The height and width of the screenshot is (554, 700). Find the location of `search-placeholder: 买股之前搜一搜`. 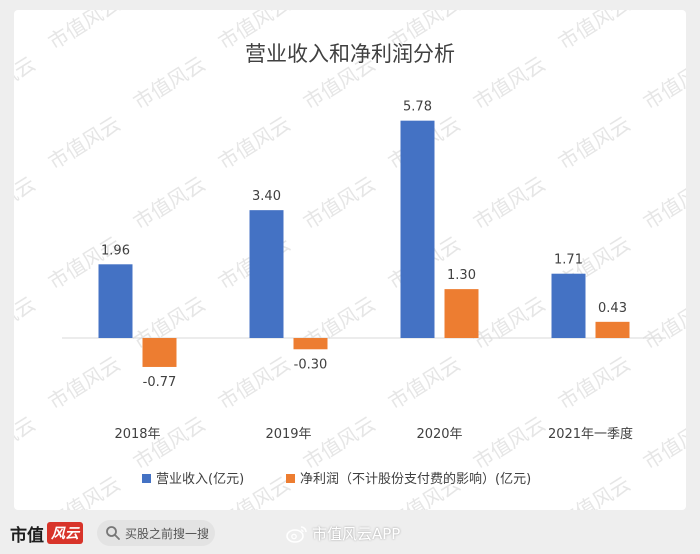

search-placeholder: 买股之前搜一搜 is located at coordinates (167, 533).